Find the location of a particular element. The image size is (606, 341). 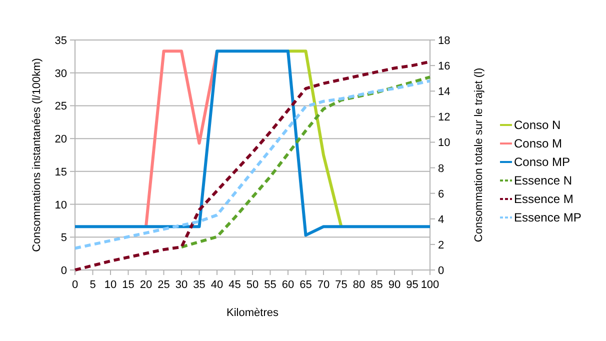

x-tick-label: 25 is located at coordinates (164, 285).